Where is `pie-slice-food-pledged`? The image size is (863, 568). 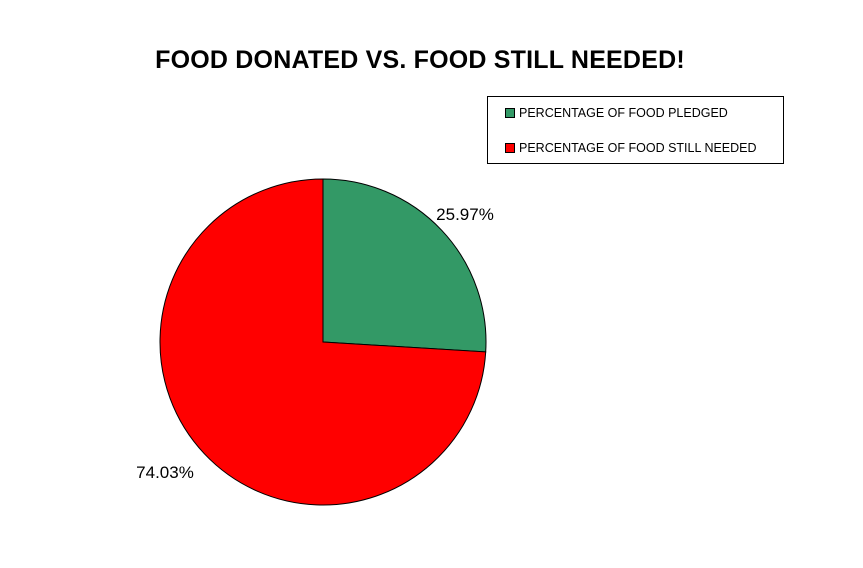
pie-slice-food-pledged is located at coordinates (404, 265).